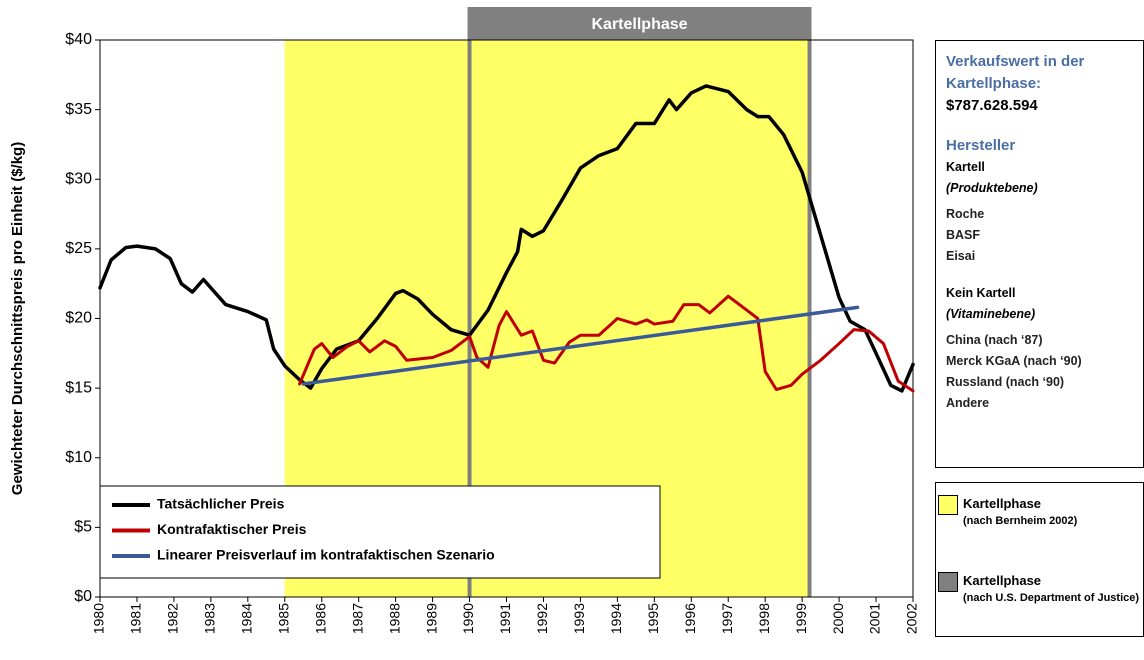 The width and height of the screenshot is (1144, 660). Describe the element at coordinates (99, 618) in the screenshot. I see `x-tick-label: 1980` at that location.